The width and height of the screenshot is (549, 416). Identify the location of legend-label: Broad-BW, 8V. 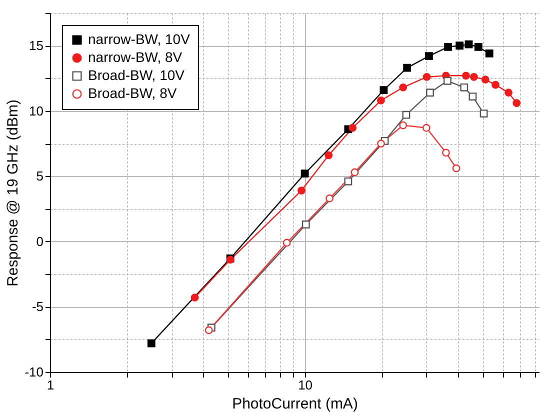
(133, 93).